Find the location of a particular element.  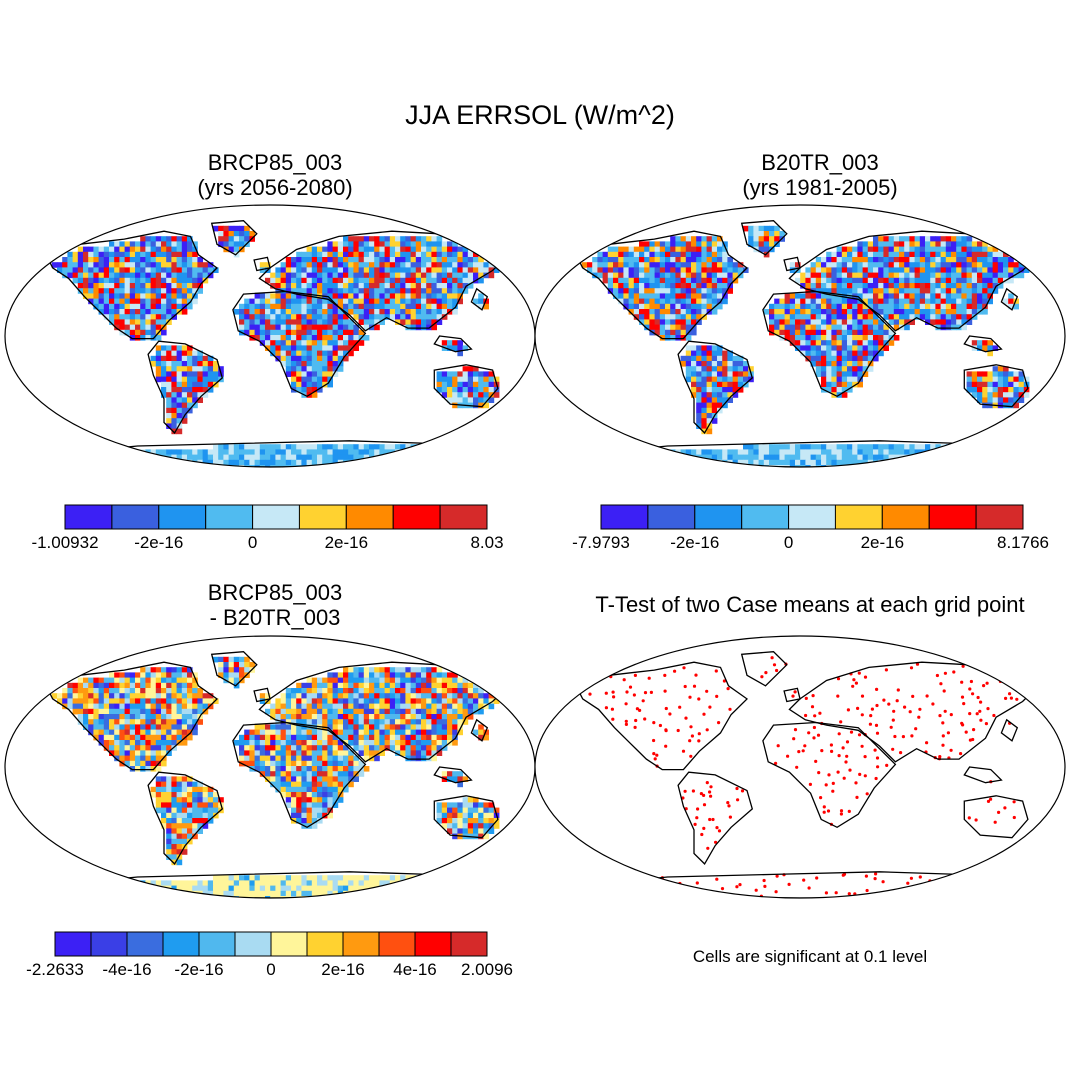

panel-title-b20tr: B20TR_003 (yrs 1981-2005) is located at coordinates (820, 175).